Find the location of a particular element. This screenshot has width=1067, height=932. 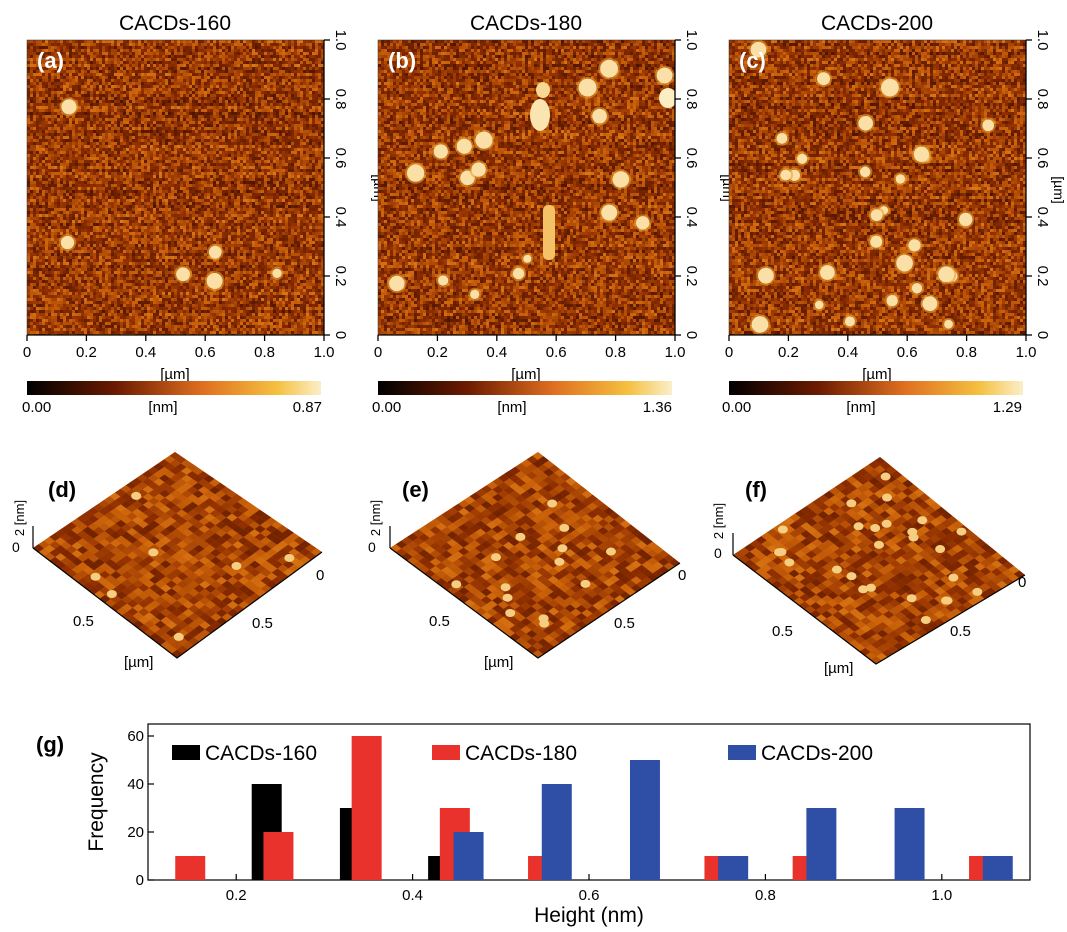

y-tick-label: 1.0 is located at coordinates (1042, 40).